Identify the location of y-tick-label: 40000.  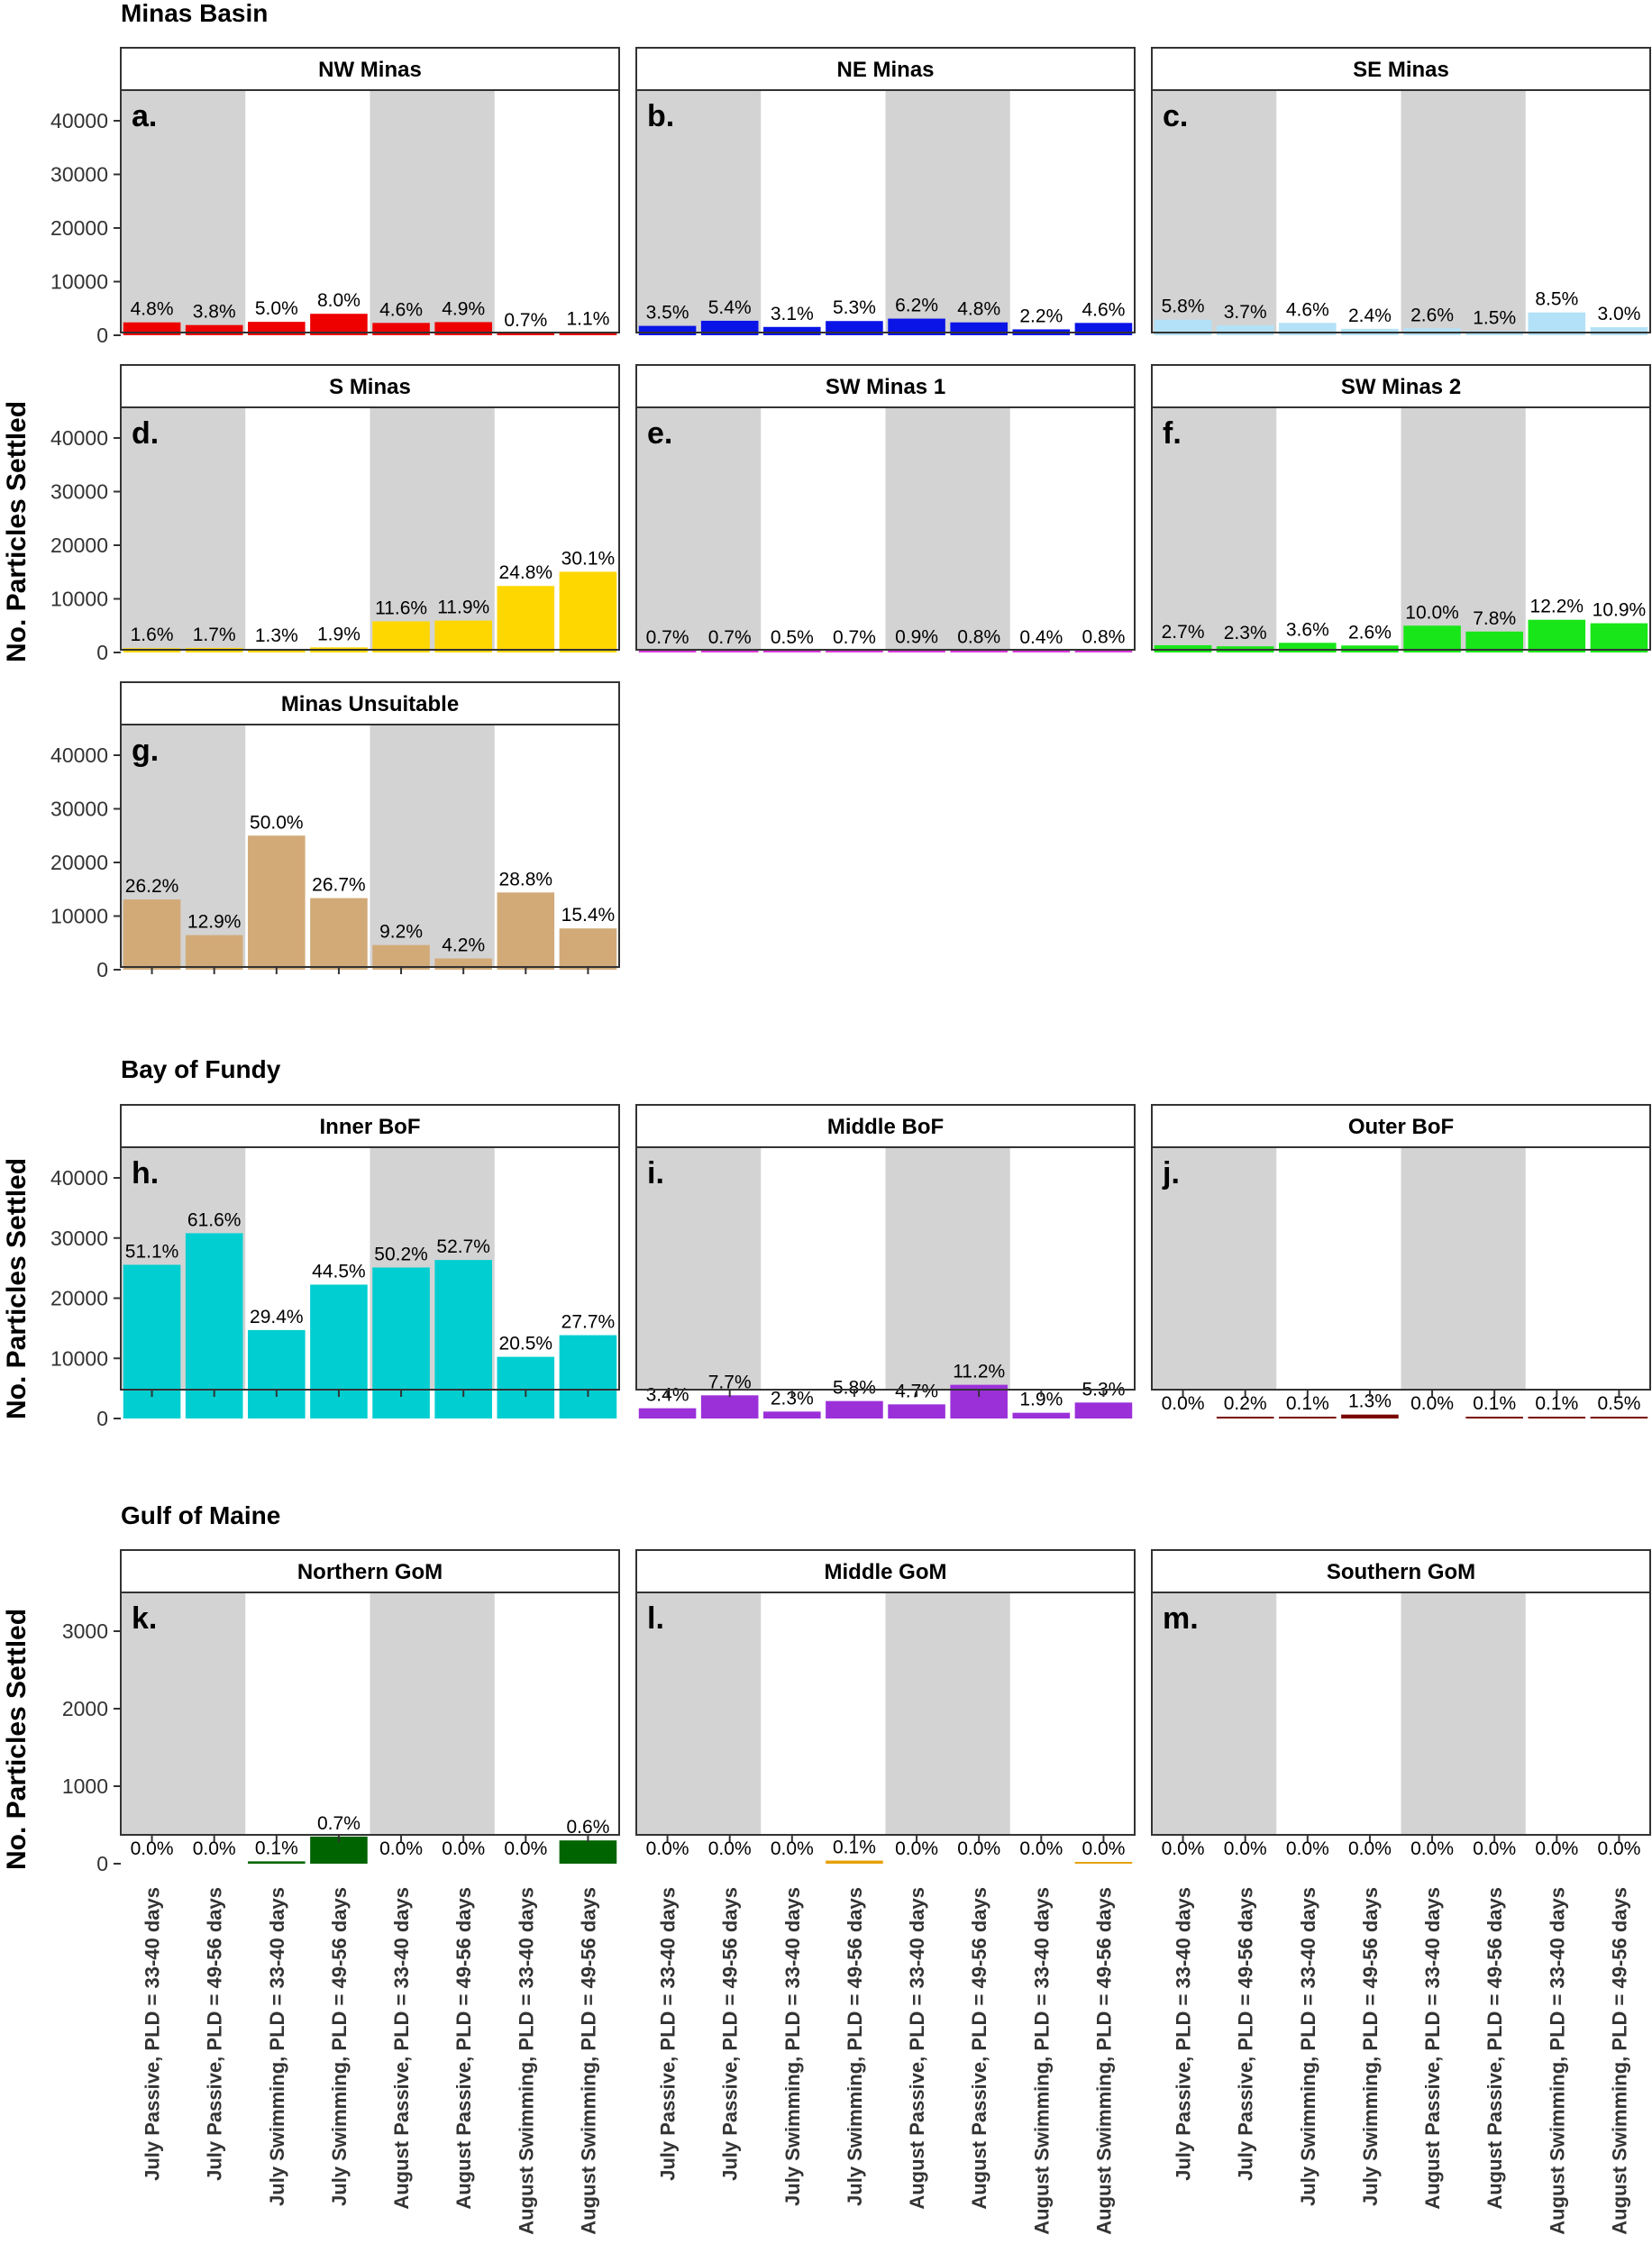
(79, 755).